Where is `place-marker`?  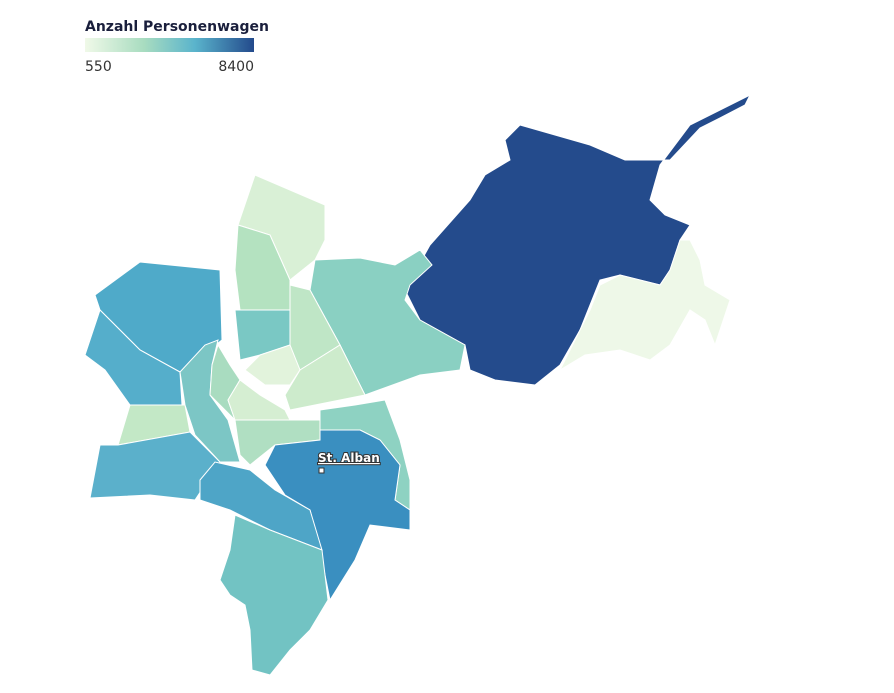
place-marker is located at coordinates (321, 470).